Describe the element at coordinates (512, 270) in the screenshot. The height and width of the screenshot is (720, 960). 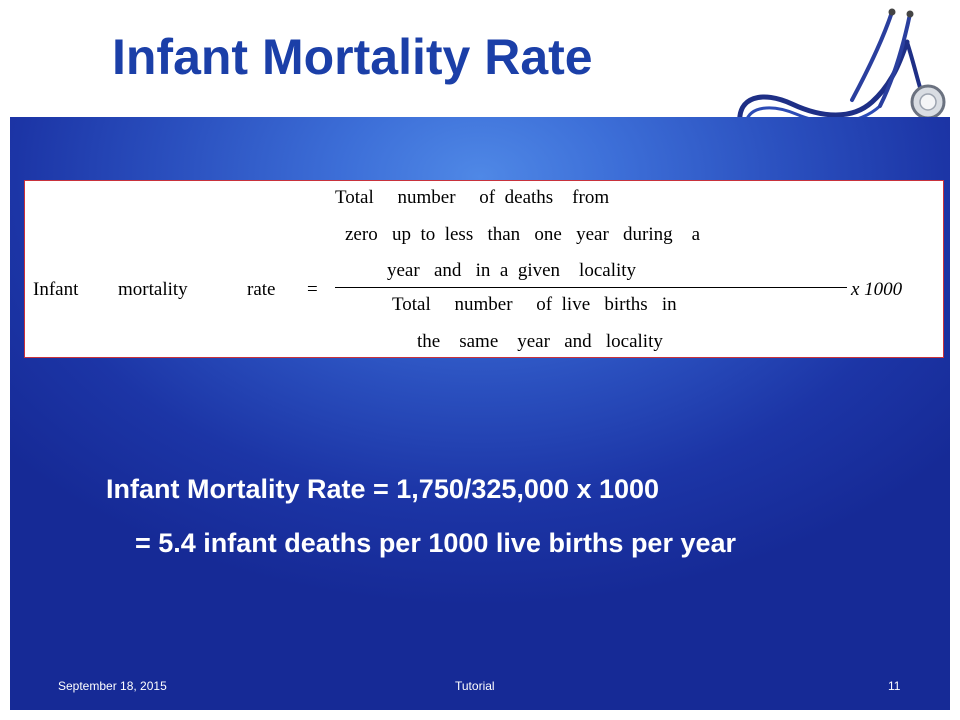
I see `formula-numerator-line: year and in a given locality` at that location.